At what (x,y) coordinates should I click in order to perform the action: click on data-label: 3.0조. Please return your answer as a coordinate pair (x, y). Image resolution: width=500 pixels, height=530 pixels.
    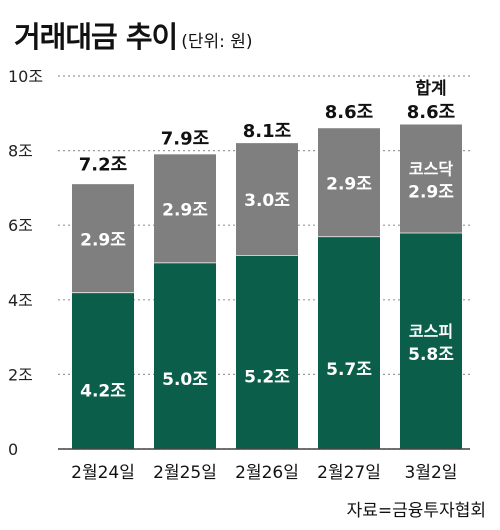
    Looking at the image, I should click on (267, 201).